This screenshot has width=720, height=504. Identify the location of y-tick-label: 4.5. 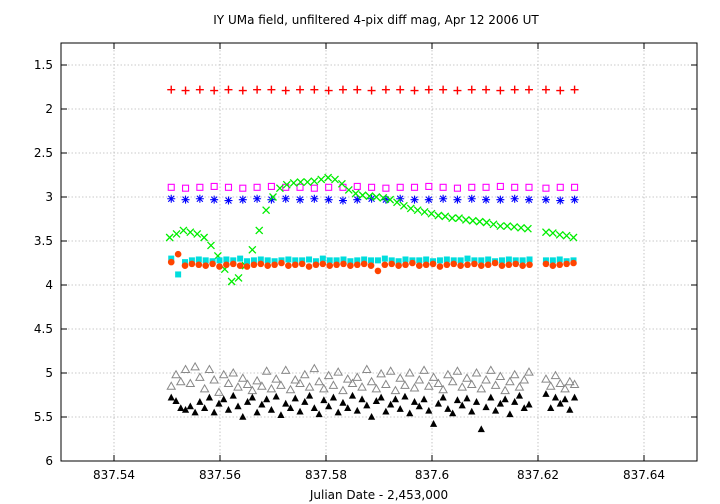
(43, 329).